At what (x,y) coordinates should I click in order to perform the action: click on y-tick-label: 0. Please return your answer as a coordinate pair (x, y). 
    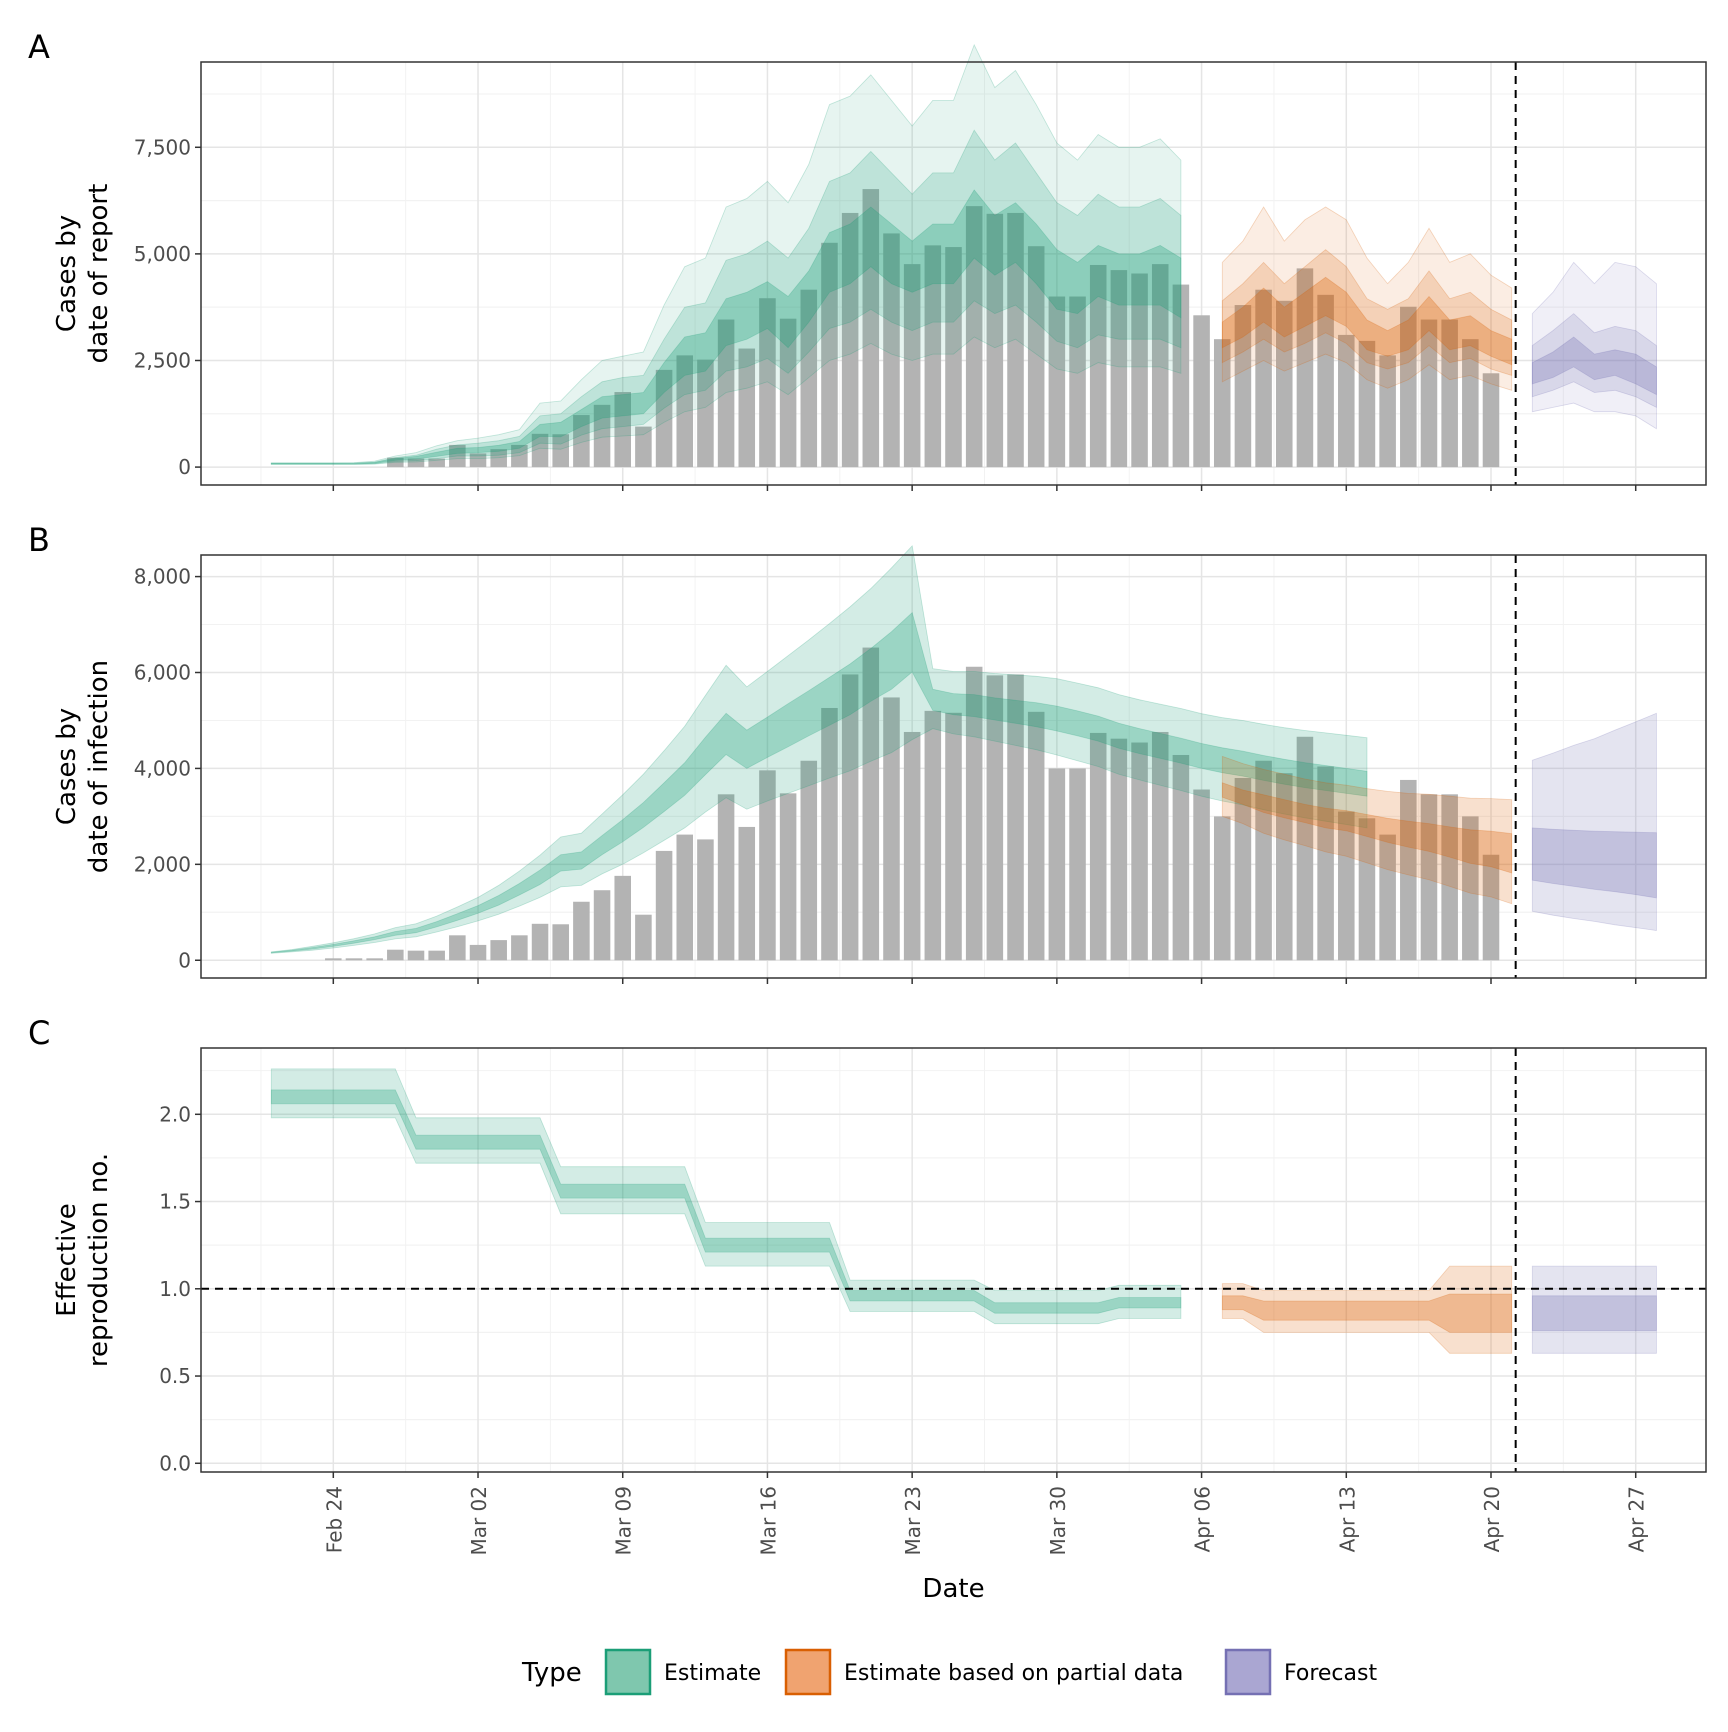
    Looking at the image, I should click on (184, 960).